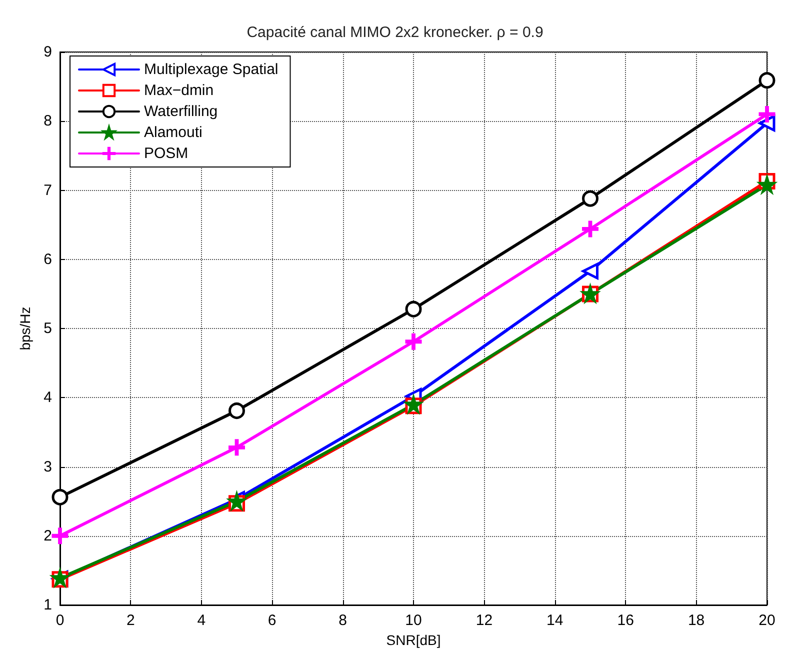 The height and width of the screenshot is (665, 790). What do you see at coordinates (48, 328) in the screenshot?
I see `y-tick-label: 5` at bounding box center [48, 328].